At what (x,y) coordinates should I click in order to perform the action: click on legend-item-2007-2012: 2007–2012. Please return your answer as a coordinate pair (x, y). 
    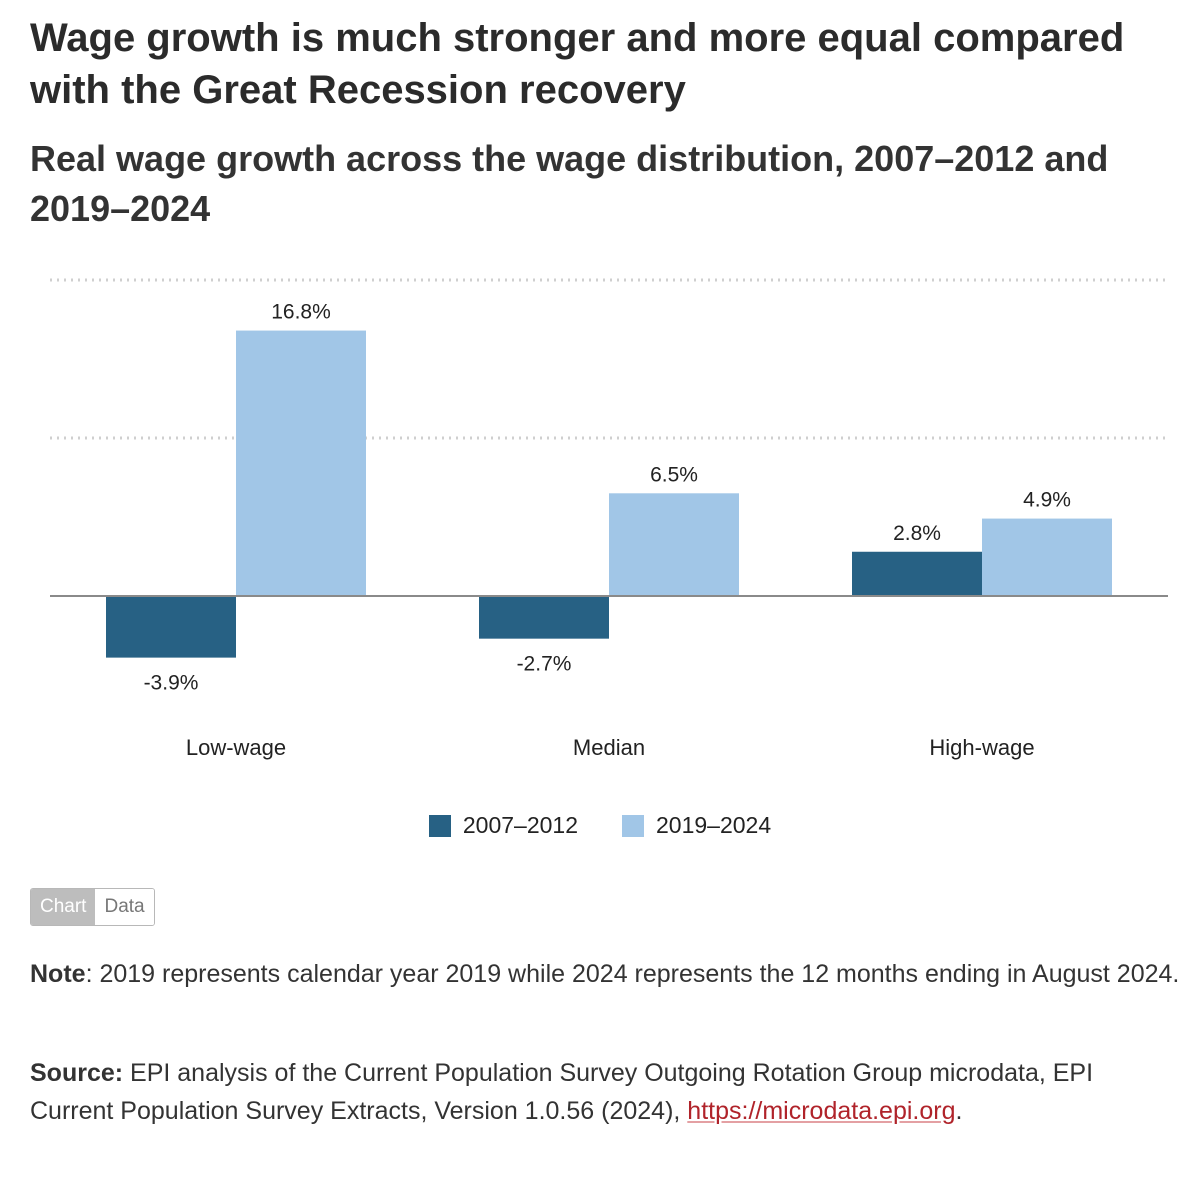
    Looking at the image, I should click on (503, 825).